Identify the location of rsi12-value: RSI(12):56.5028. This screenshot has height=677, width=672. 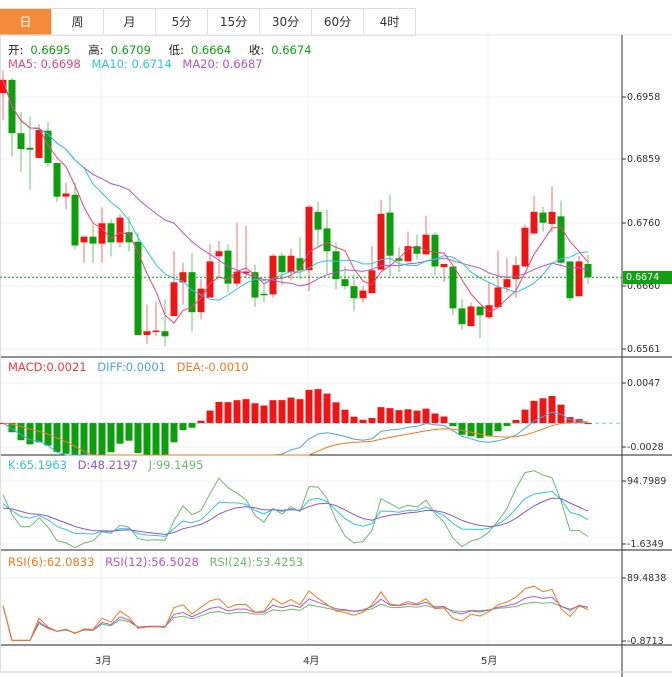
(152, 562).